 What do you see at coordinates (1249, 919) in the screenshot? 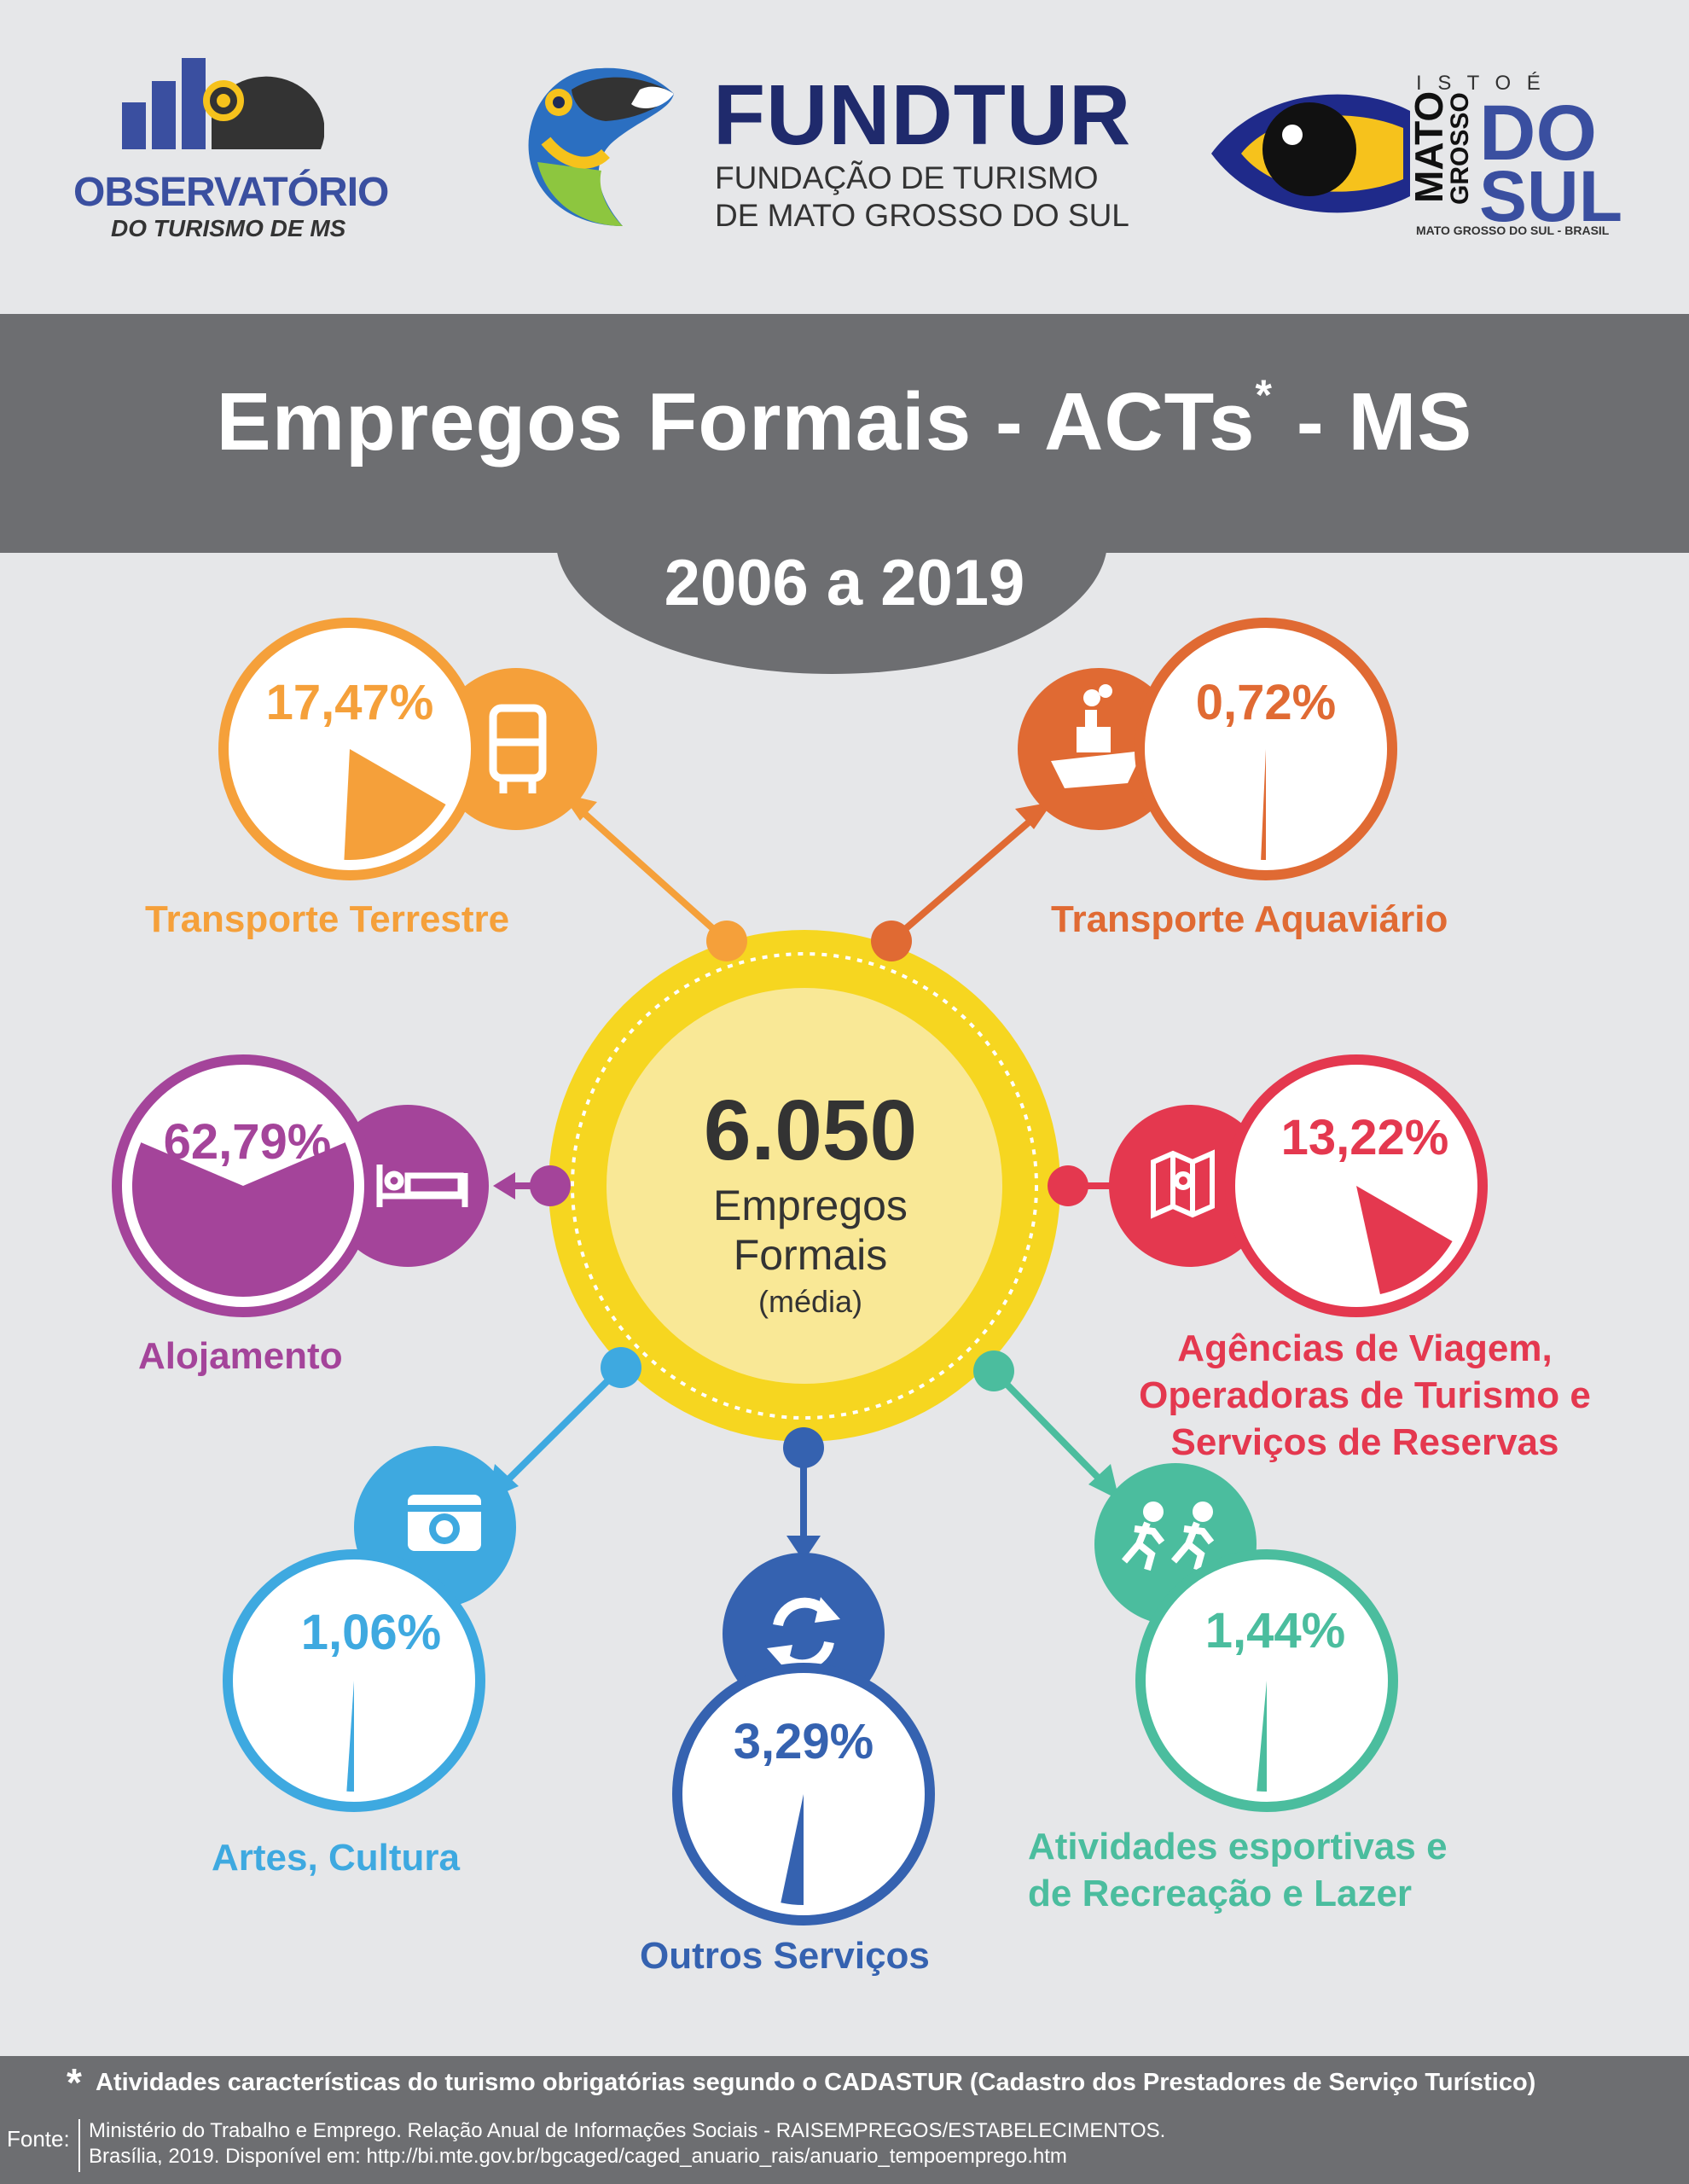
I see `label-transporte-aquaviario: Transporte Aquaviário` at bounding box center [1249, 919].